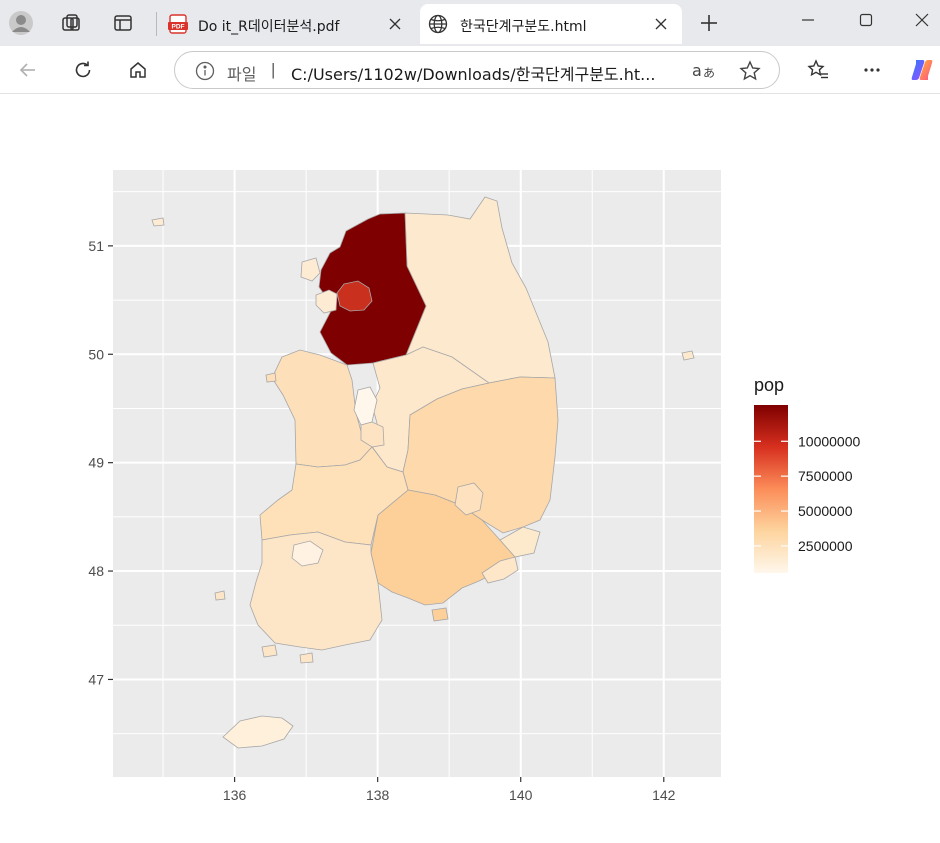  What do you see at coordinates (829, 441) in the screenshot?
I see `legend-break-label: 10000000` at bounding box center [829, 441].